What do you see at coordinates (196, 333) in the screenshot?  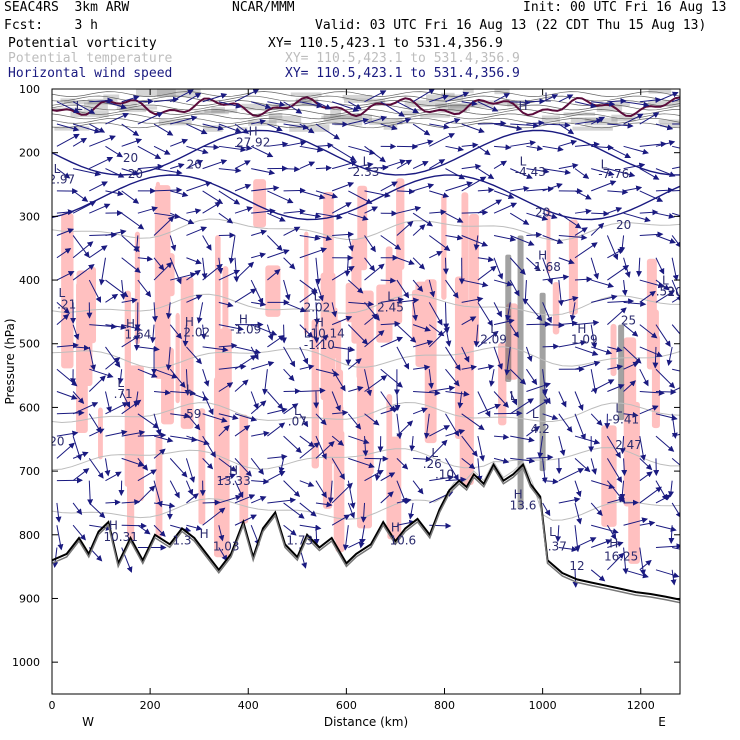 I see `pv-extrema-label: 2.02` at bounding box center [196, 333].